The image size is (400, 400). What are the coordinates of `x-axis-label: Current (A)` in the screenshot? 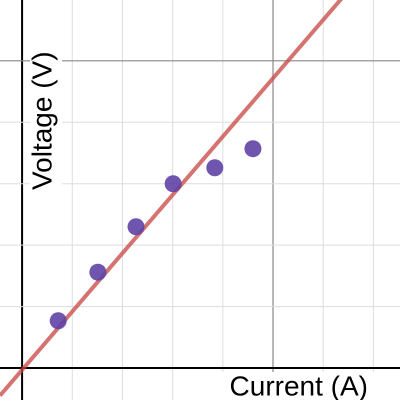 It's located at (299, 385).